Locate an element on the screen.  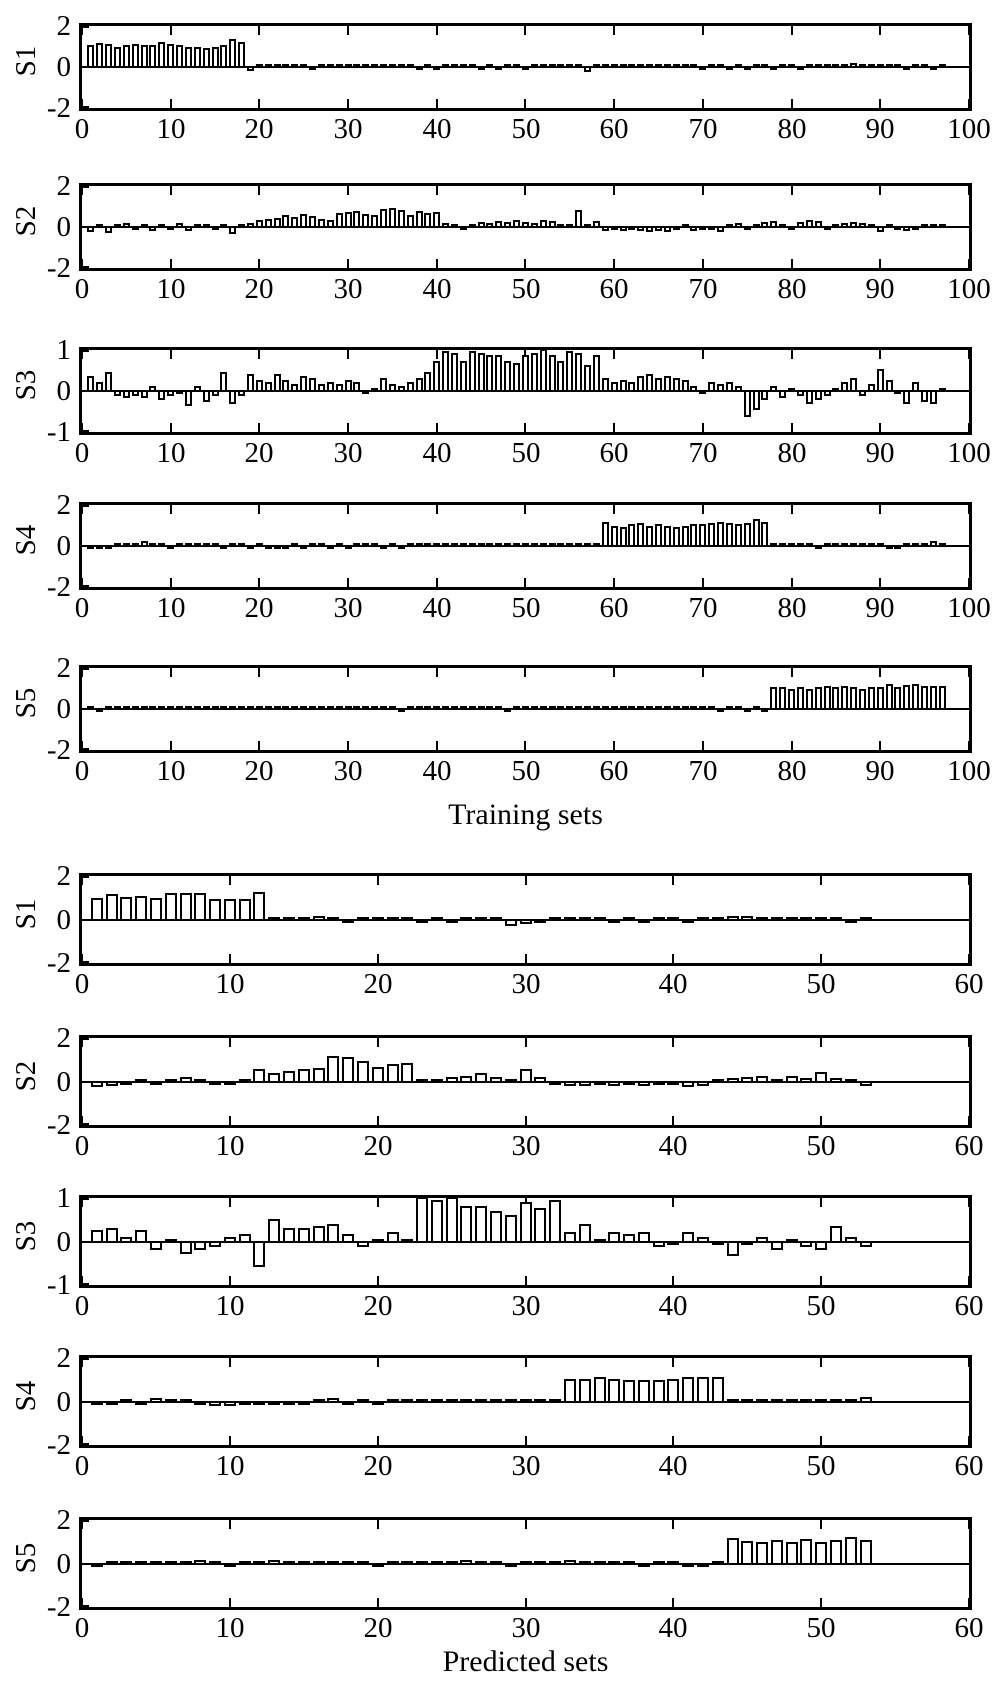
y-tick-label: -2 is located at coordinates (58, 587).